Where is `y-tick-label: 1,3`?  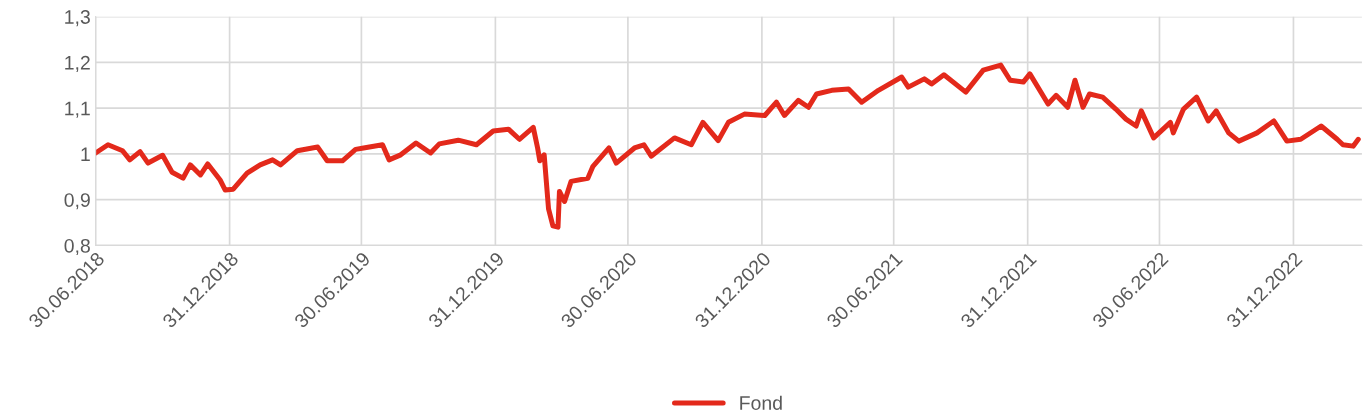 y-tick-label: 1,3 is located at coordinates (77, 18).